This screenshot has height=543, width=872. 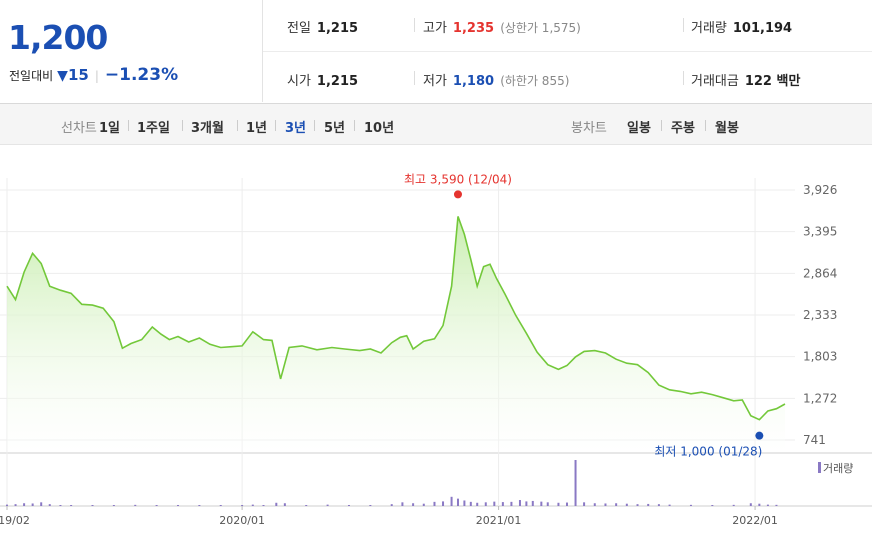 I want to click on low-value: 1,180, so click(x=473, y=81).